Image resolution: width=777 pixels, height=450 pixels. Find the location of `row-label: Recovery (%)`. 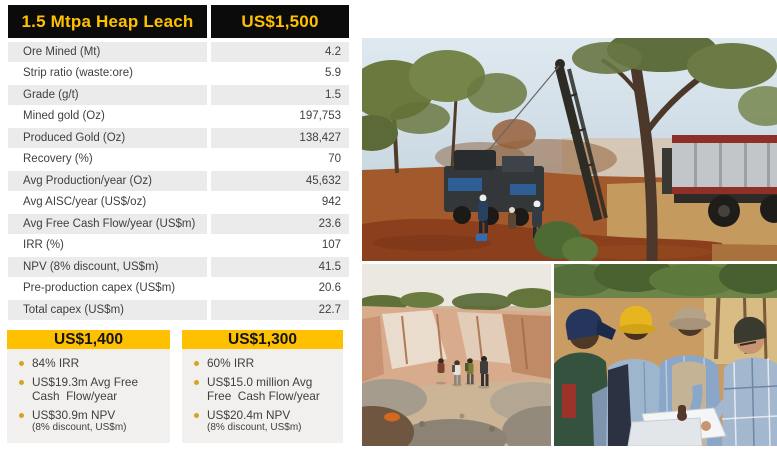

row-label: Recovery (%) is located at coordinates (58, 159).